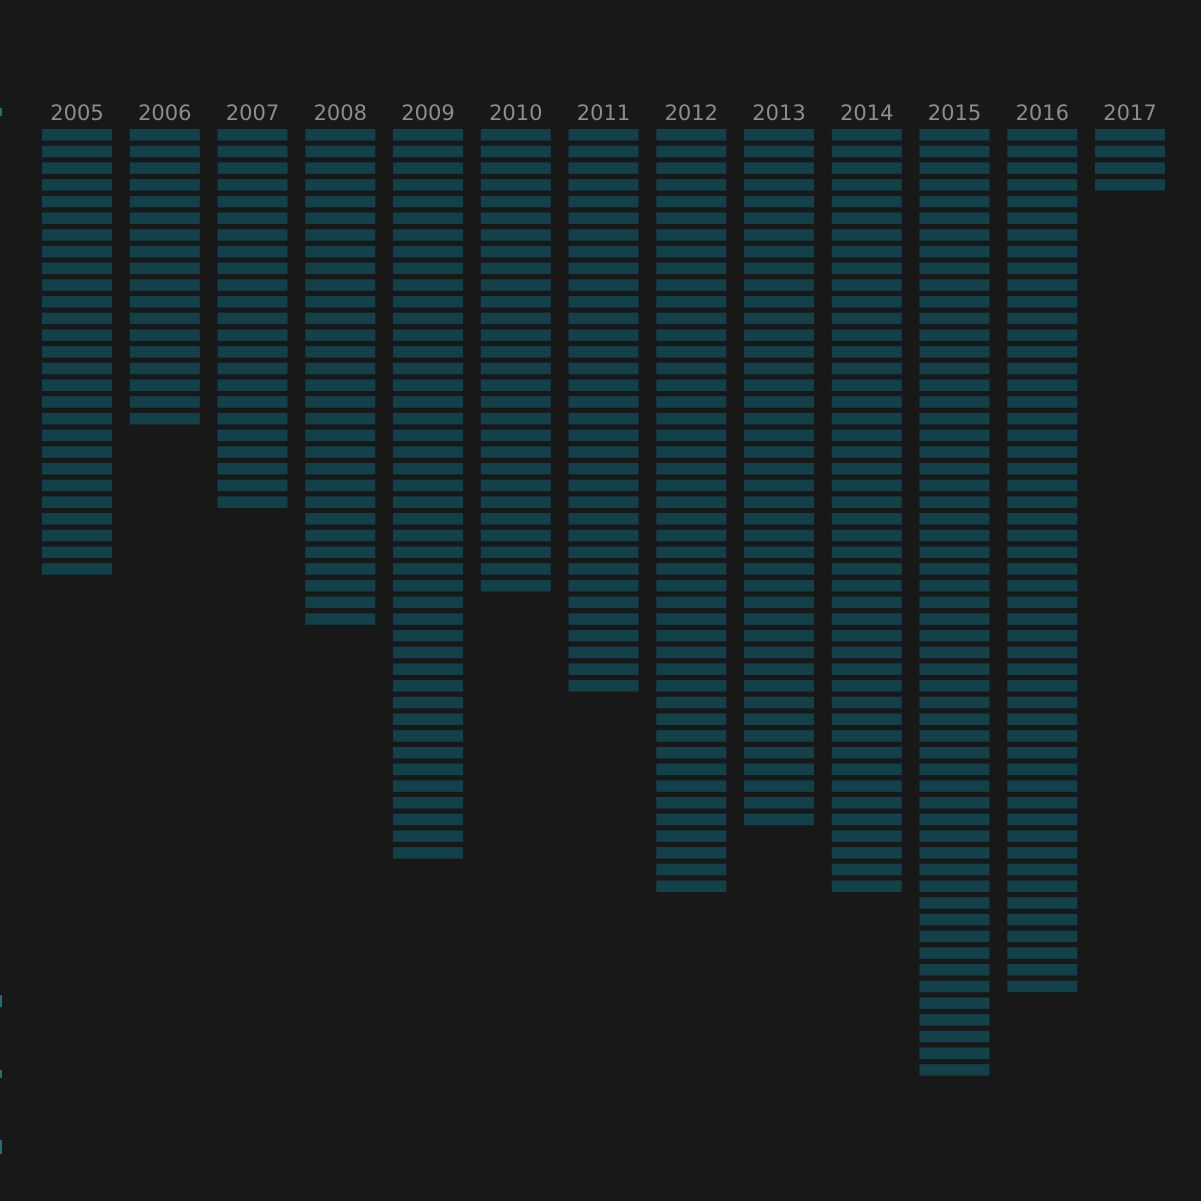 This screenshot has height=1201, width=1201. Describe the element at coordinates (1130, 146) in the screenshot. I see `column-2017: 2017` at that location.